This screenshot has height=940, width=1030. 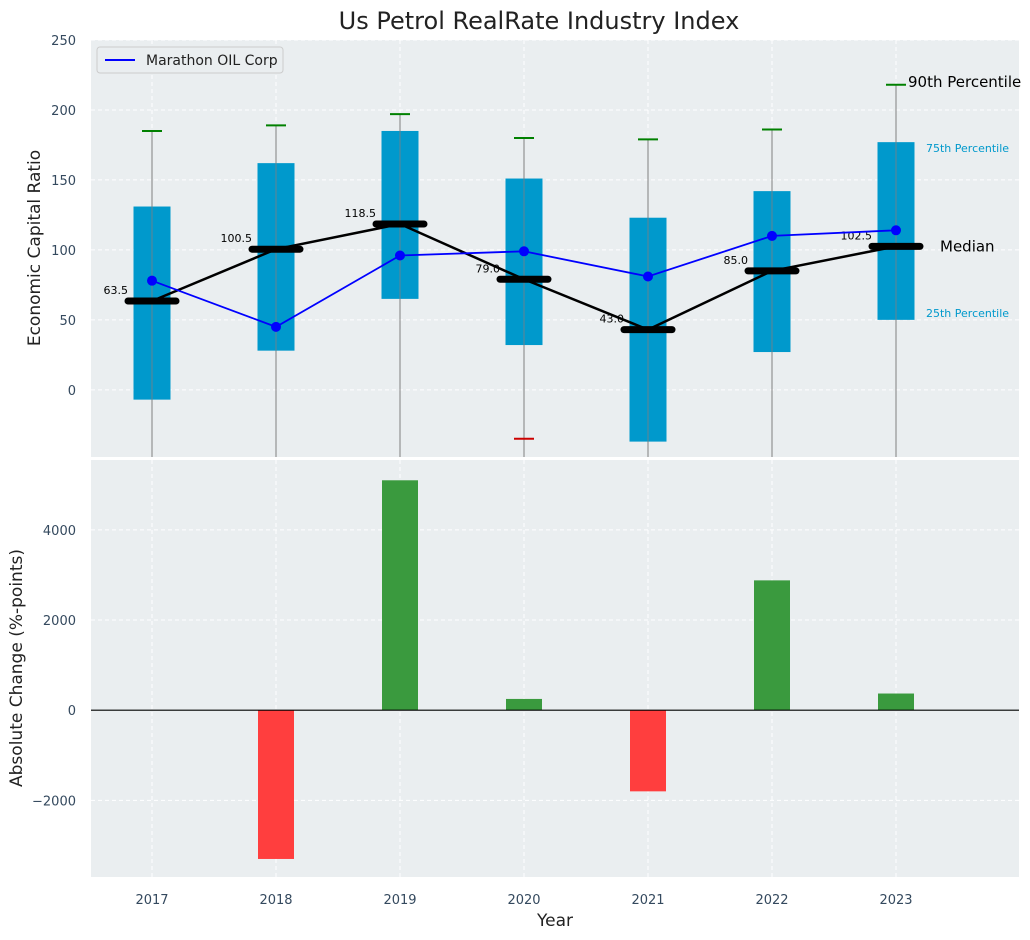 I want to click on x-tick-label: 2018, so click(x=275, y=900).